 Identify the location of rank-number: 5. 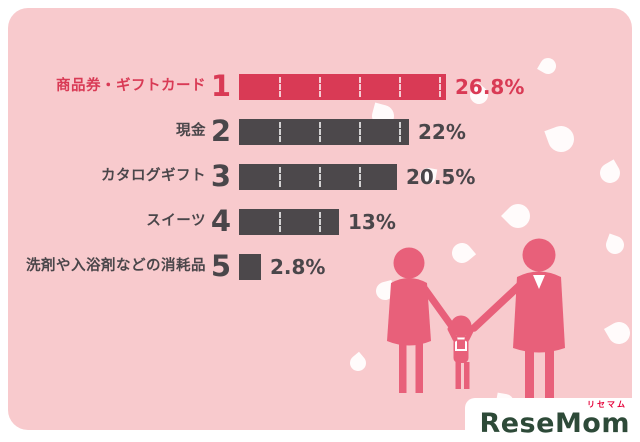
(221, 266).